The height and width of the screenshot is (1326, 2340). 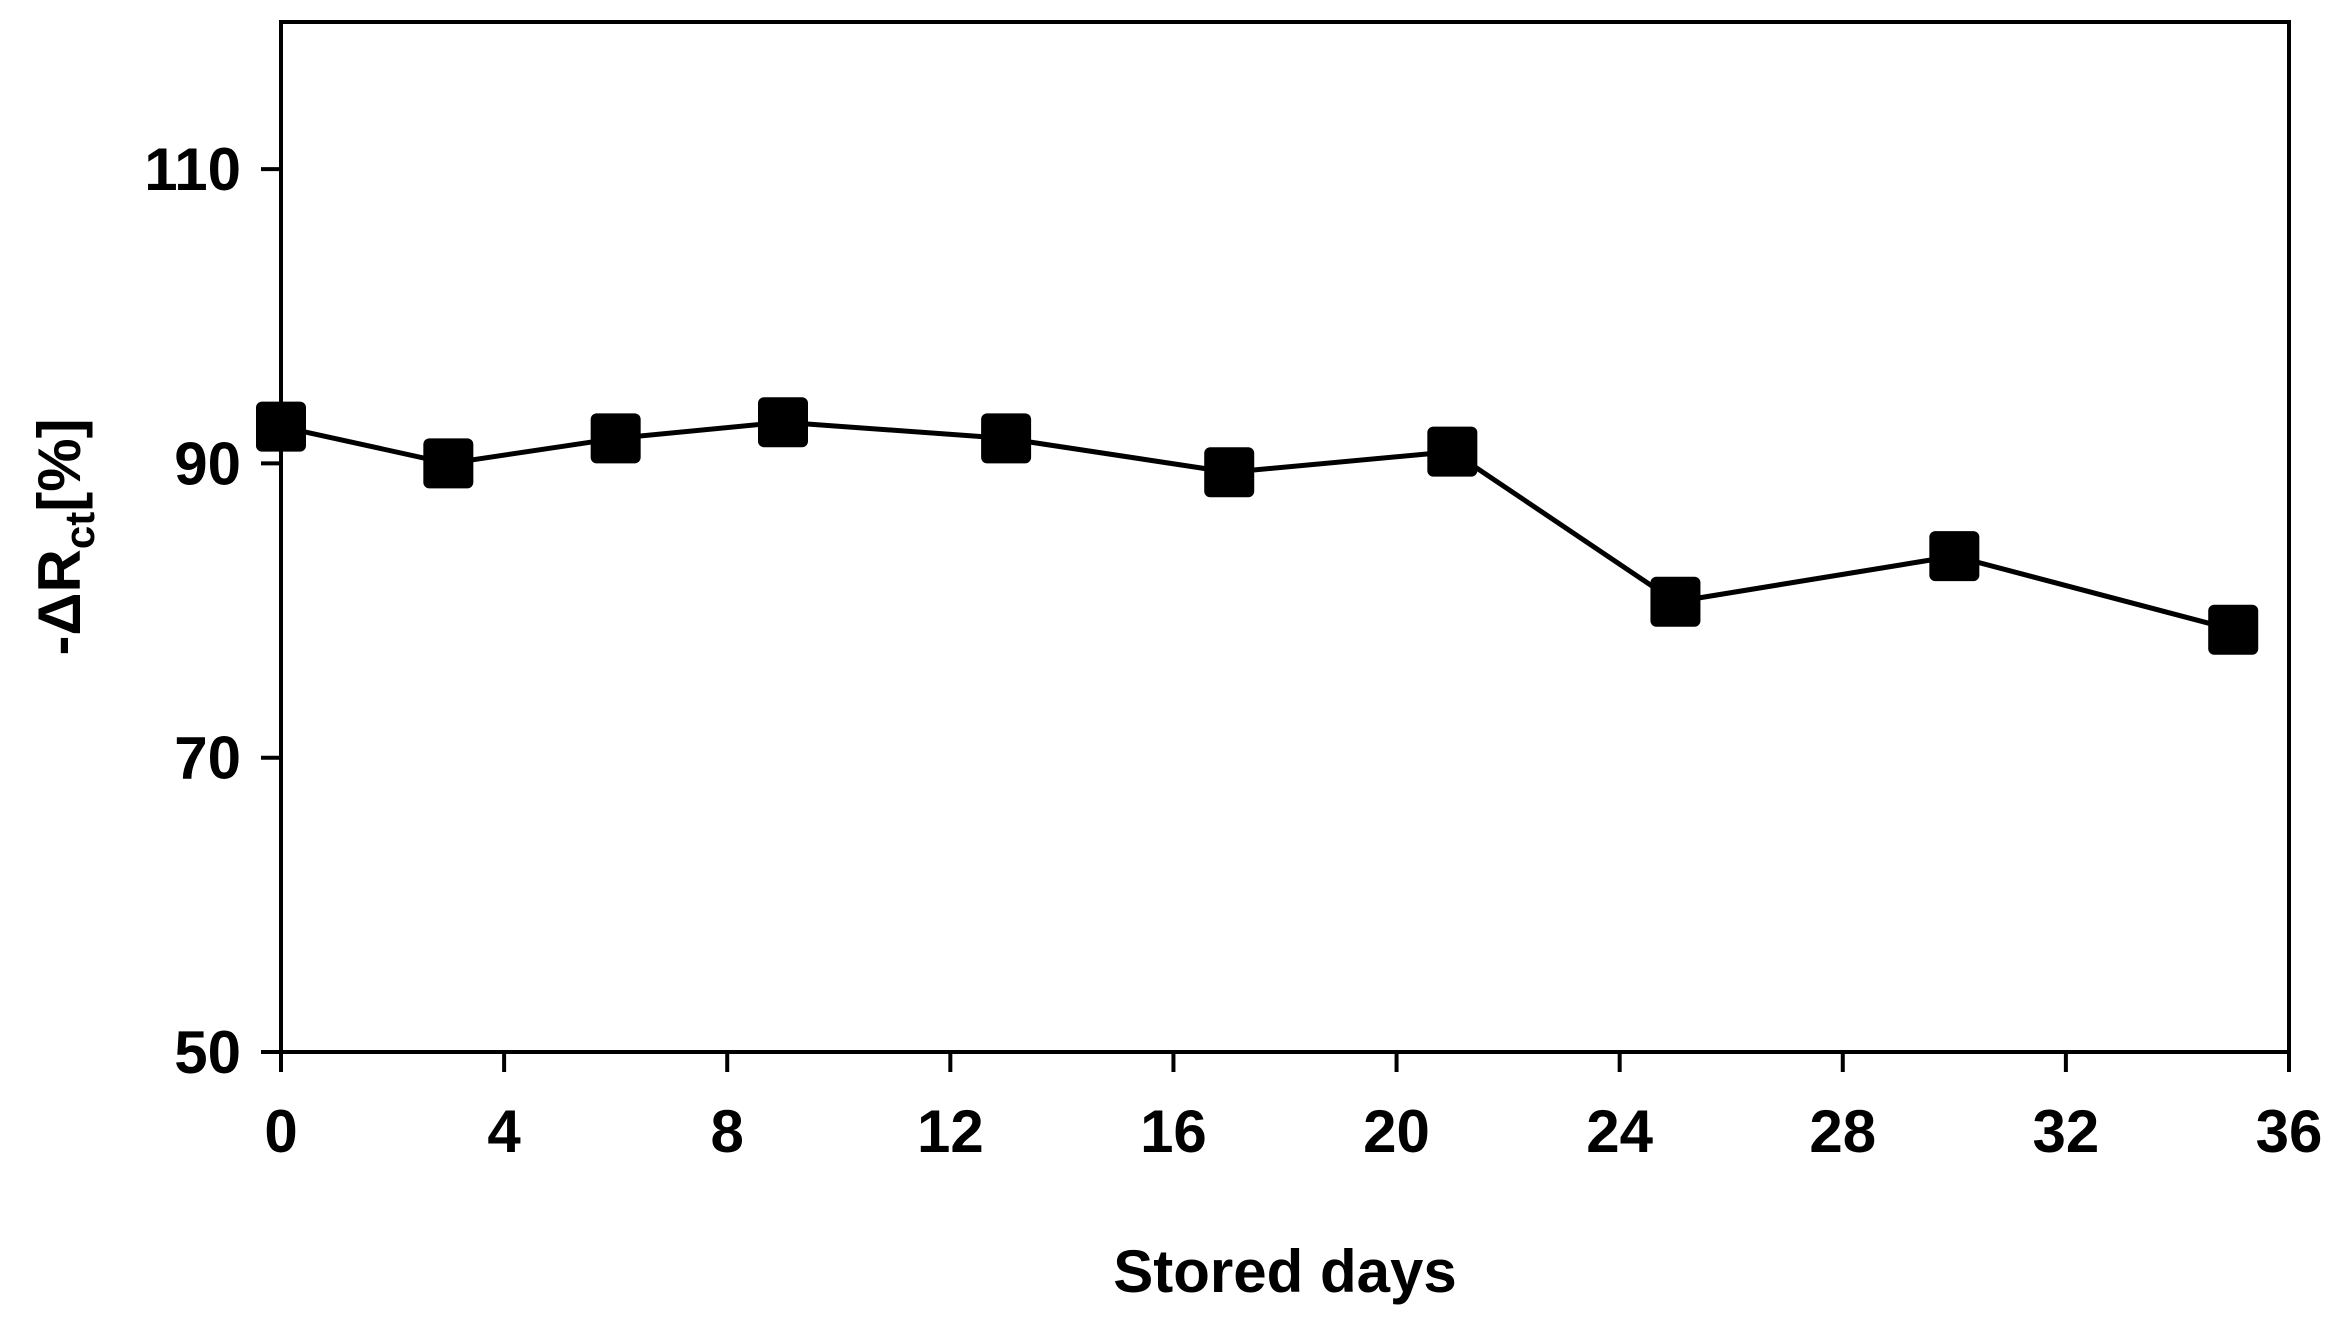 I want to click on y-axis-title-subscript: ct, so click(x=79, y=530).